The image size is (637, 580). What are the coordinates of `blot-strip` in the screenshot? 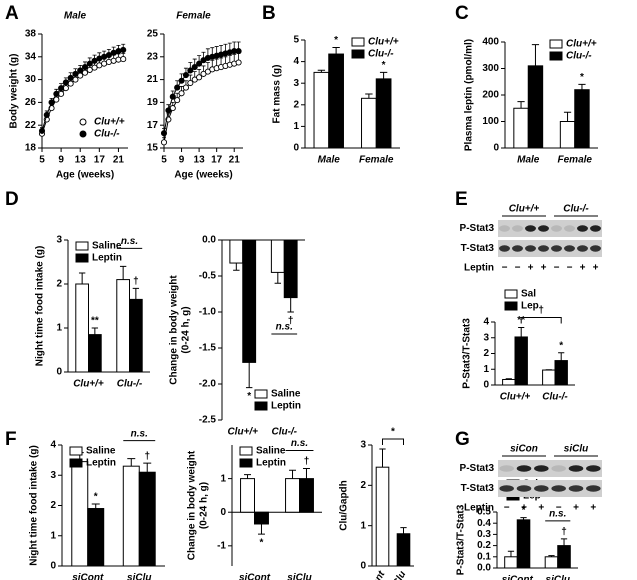 It's located at (550, 248).